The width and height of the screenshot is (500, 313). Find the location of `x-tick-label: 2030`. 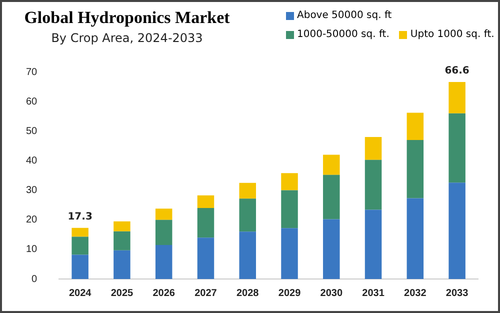

x-tick-label: 2030 is located at coordinates (331, 293).